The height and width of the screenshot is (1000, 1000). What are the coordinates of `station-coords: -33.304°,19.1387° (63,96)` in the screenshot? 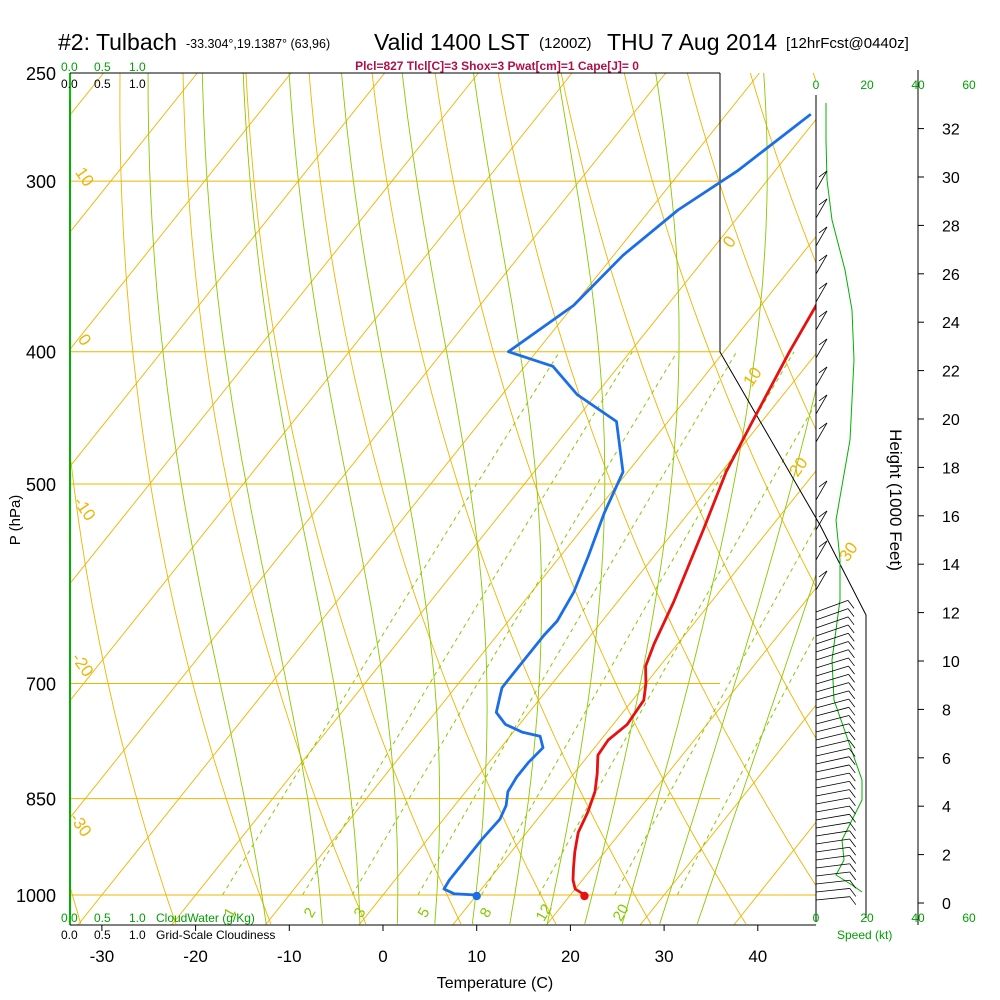 It's located at (258, 44).